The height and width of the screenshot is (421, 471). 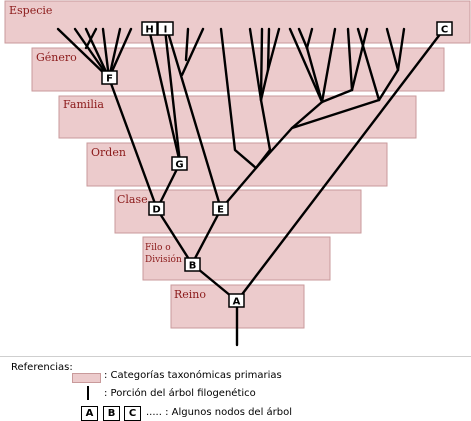 I want to click on node-d: D, so click(x=156, y=208).